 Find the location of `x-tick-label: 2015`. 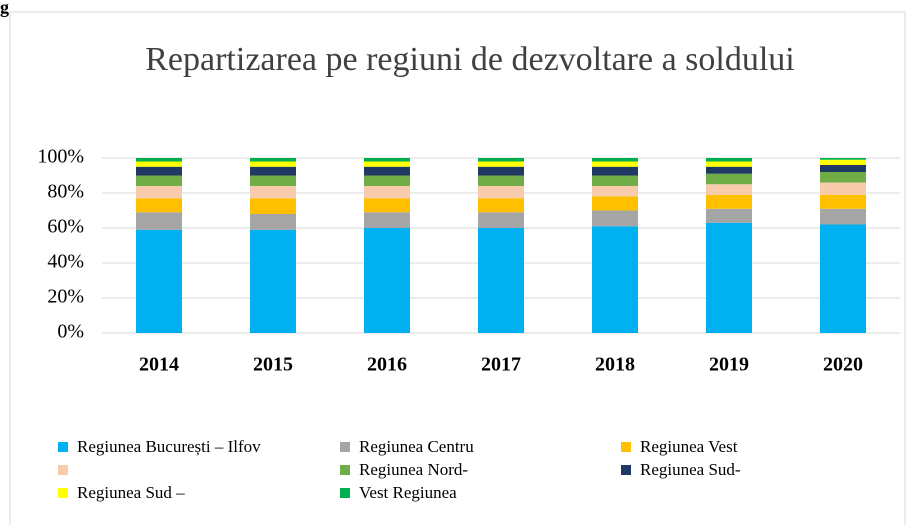

x-tick-label: 2015 is located at coordinates (273, 365).